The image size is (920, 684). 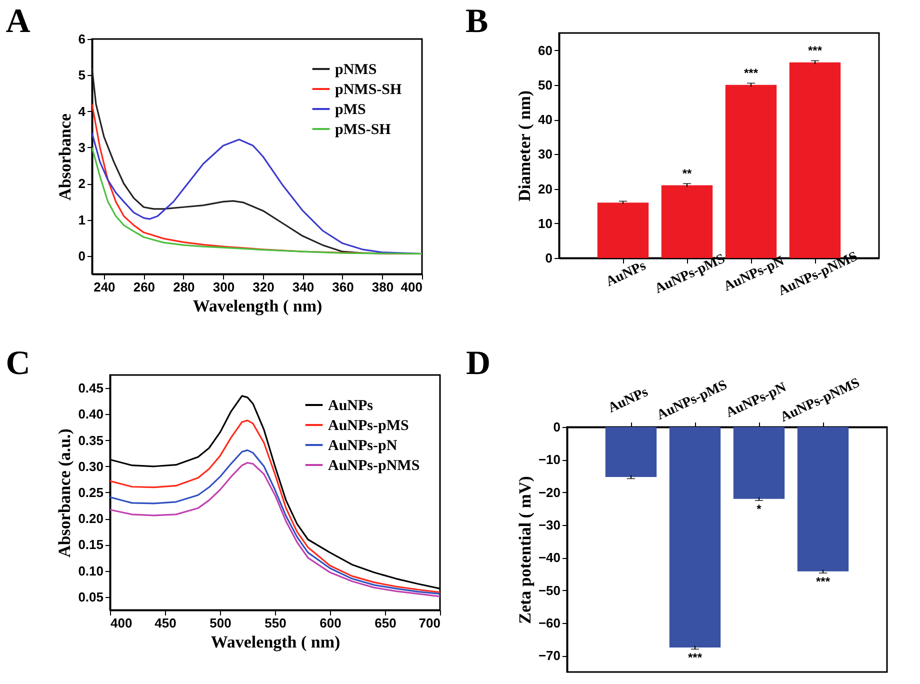 I want to click on y-tick-label: 0.30, so click(x=91, y=466).